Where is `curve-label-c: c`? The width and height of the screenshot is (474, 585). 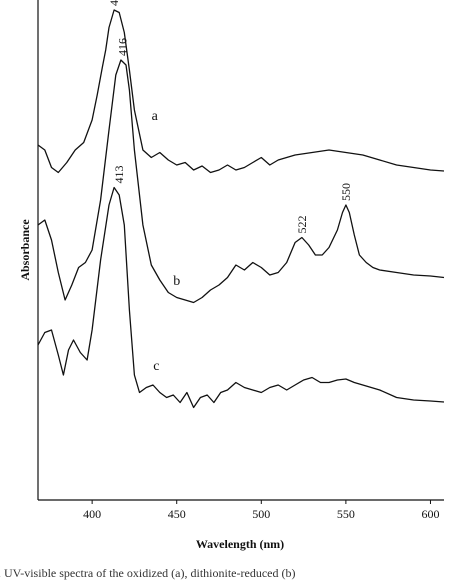
curve-label-c: c is located at coordinates (156, 366).